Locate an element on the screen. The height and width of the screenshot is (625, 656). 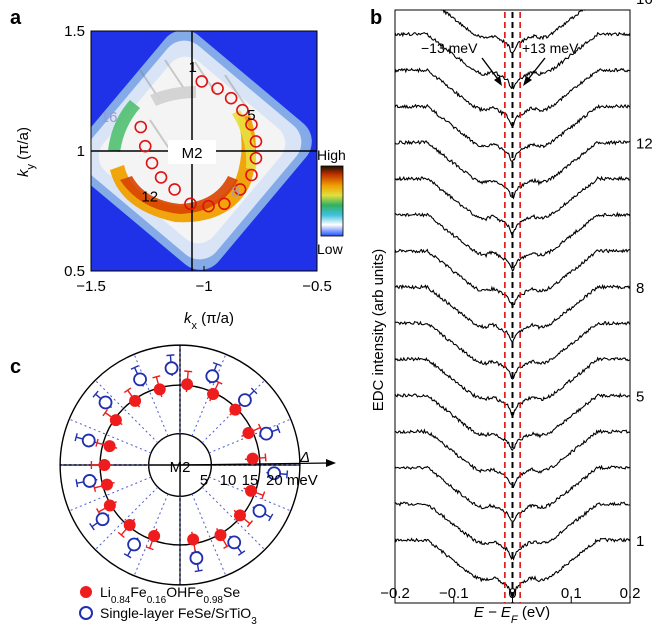
annotation-arrow-right is located at coordinates (535, 70).